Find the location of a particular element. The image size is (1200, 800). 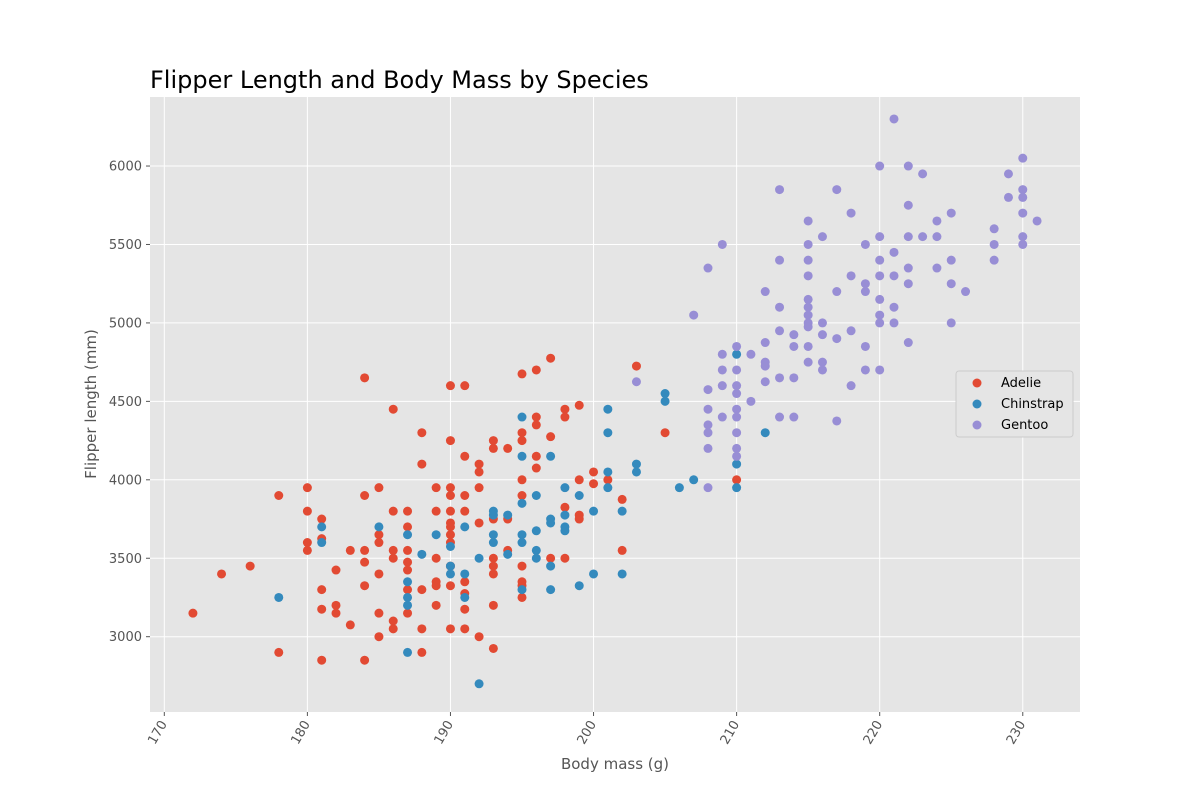

legend-box is located at coordinates (1014, 404).